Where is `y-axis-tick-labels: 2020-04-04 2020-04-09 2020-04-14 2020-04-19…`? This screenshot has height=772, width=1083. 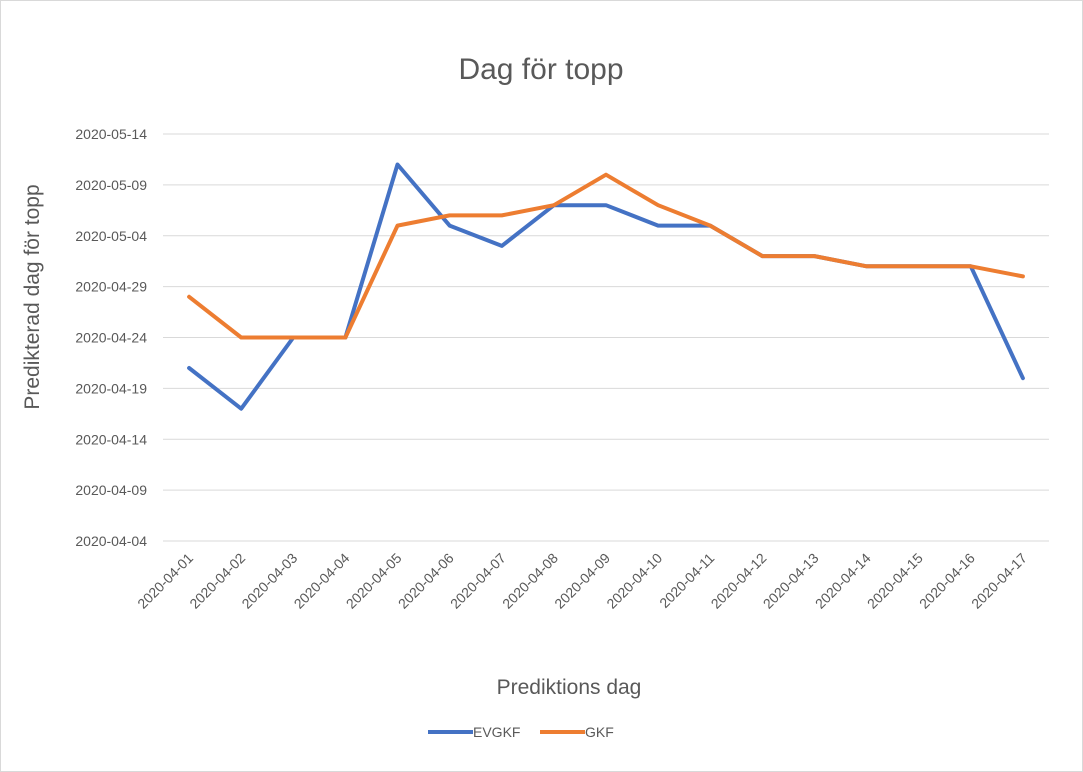
y-axis-tick-labels: 2020-04-04 2020-04-09 2020-04-14 2020-04-19… is located at coordinates (111, 337).